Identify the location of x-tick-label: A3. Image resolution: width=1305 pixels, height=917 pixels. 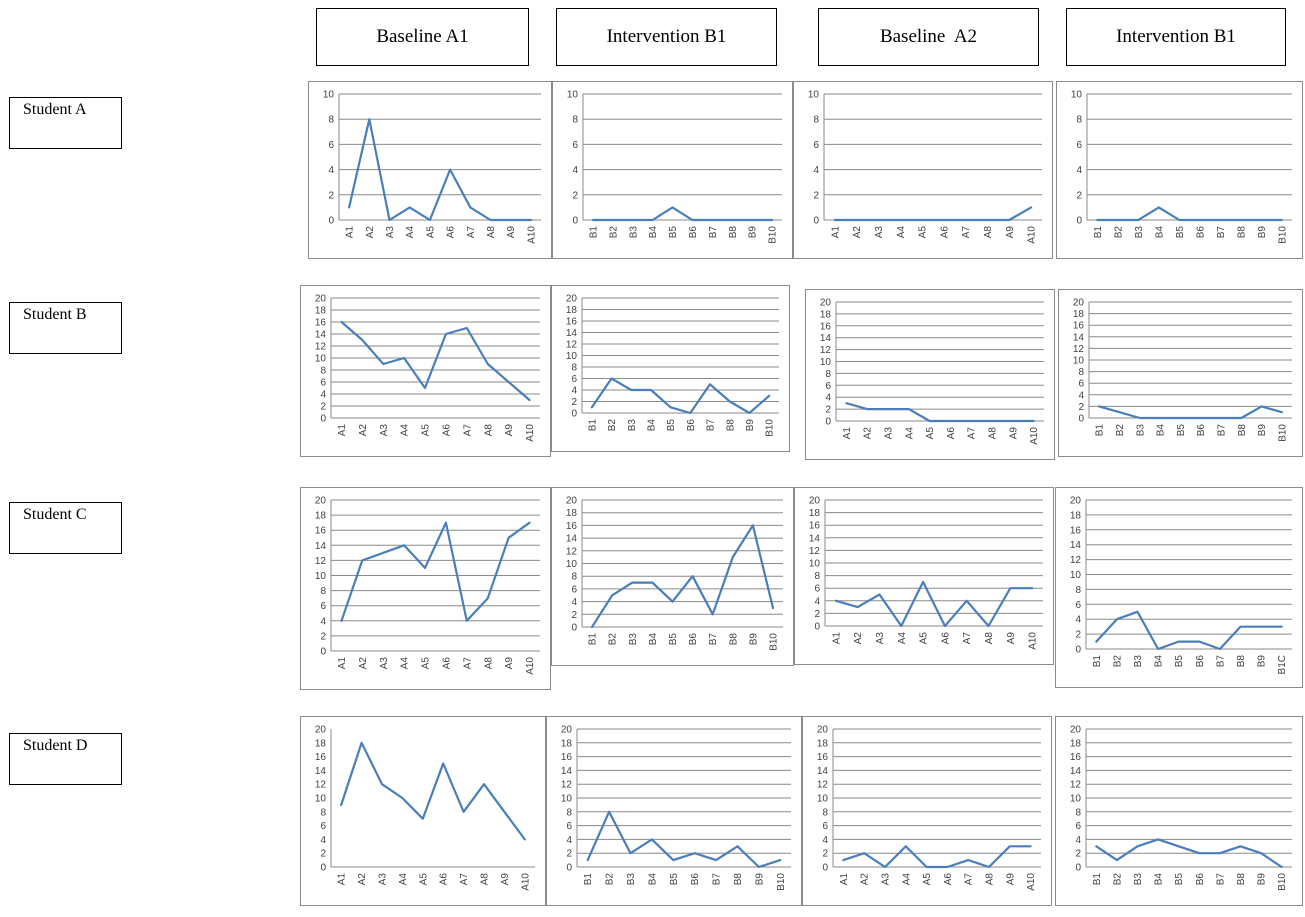
(384, 430).